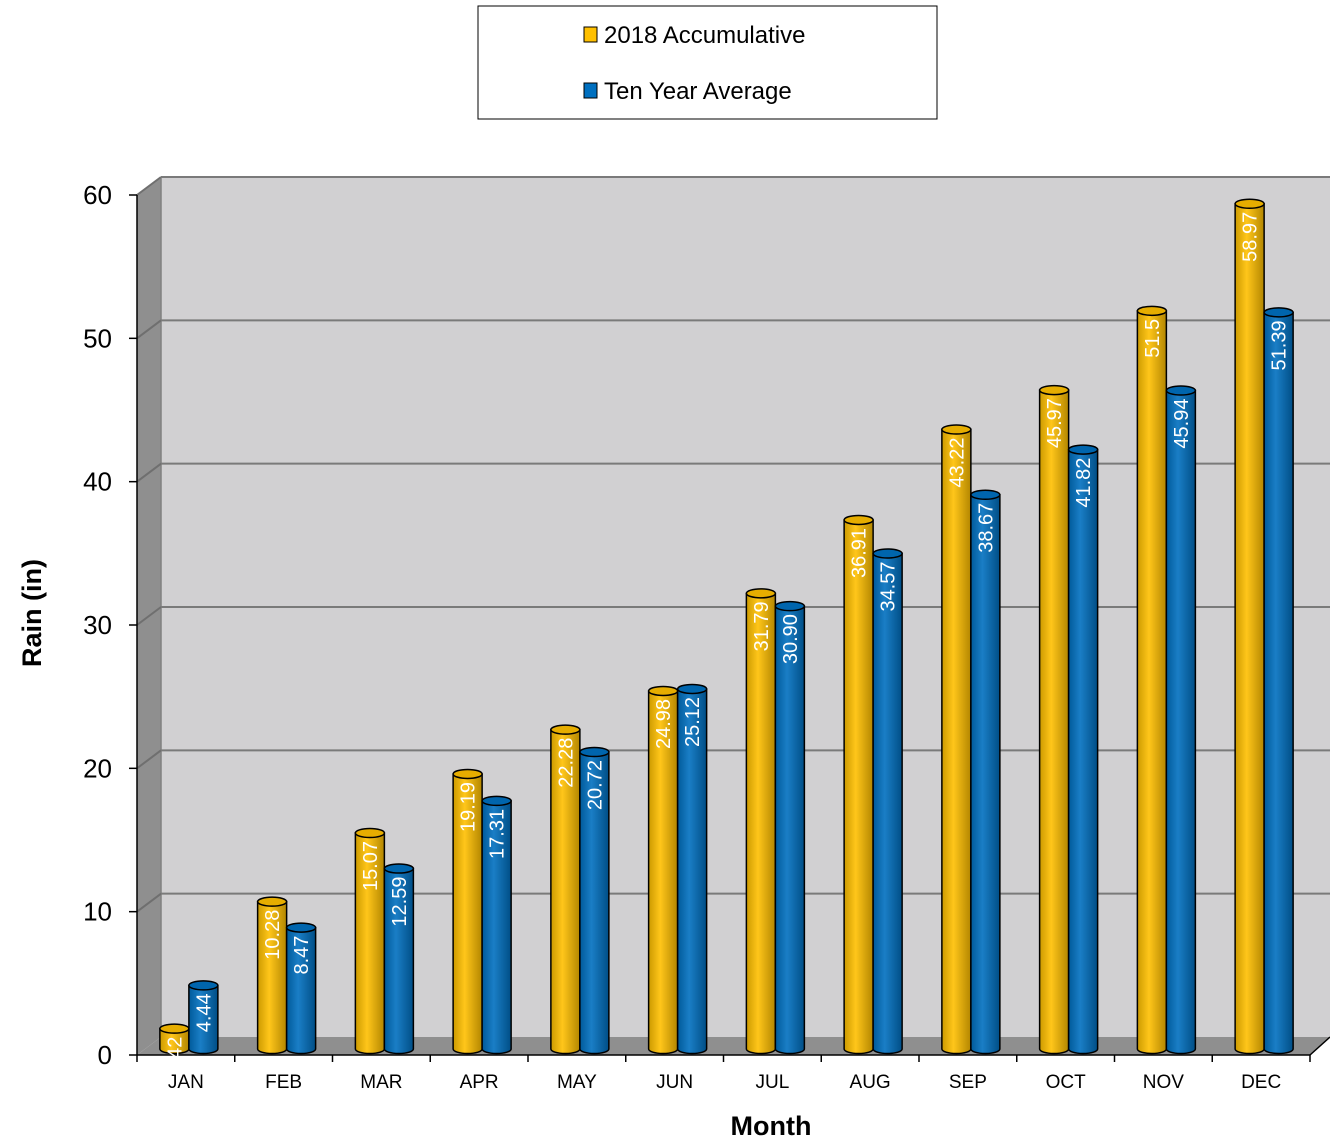 This screenshot has width=1330, height=1143. I want to click on data-label-2018-accumulative-jan: 1.42, so click(175, 1056).